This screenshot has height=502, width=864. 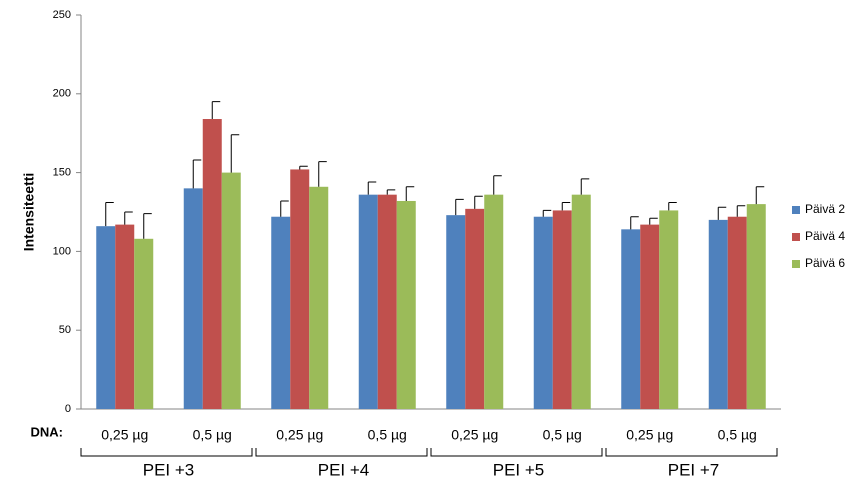 I want to click on legend-label: Päivä 6, so click(x=825, y=263).